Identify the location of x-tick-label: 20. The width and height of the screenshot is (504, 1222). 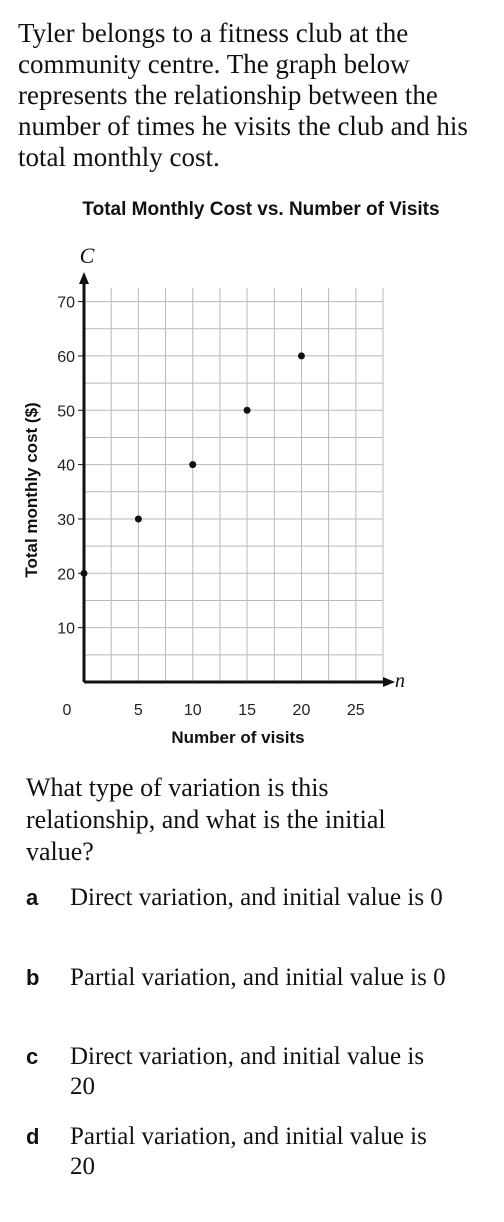
(302, 710).